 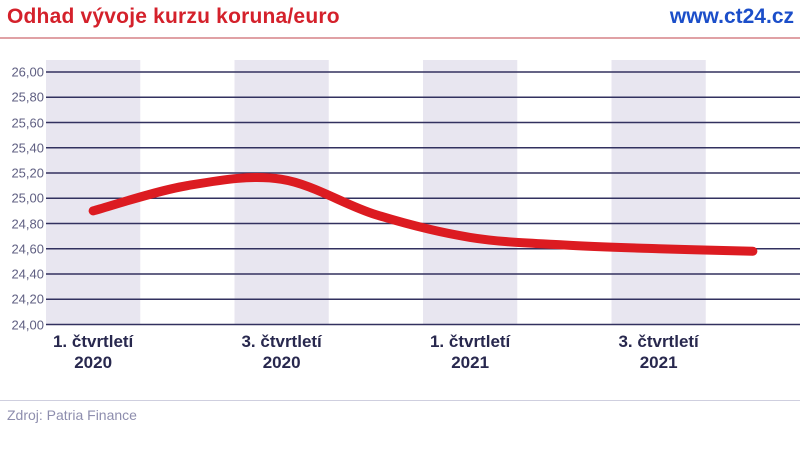 I want to click on y-tick-label: 24,40, so click(x=27, y=274).